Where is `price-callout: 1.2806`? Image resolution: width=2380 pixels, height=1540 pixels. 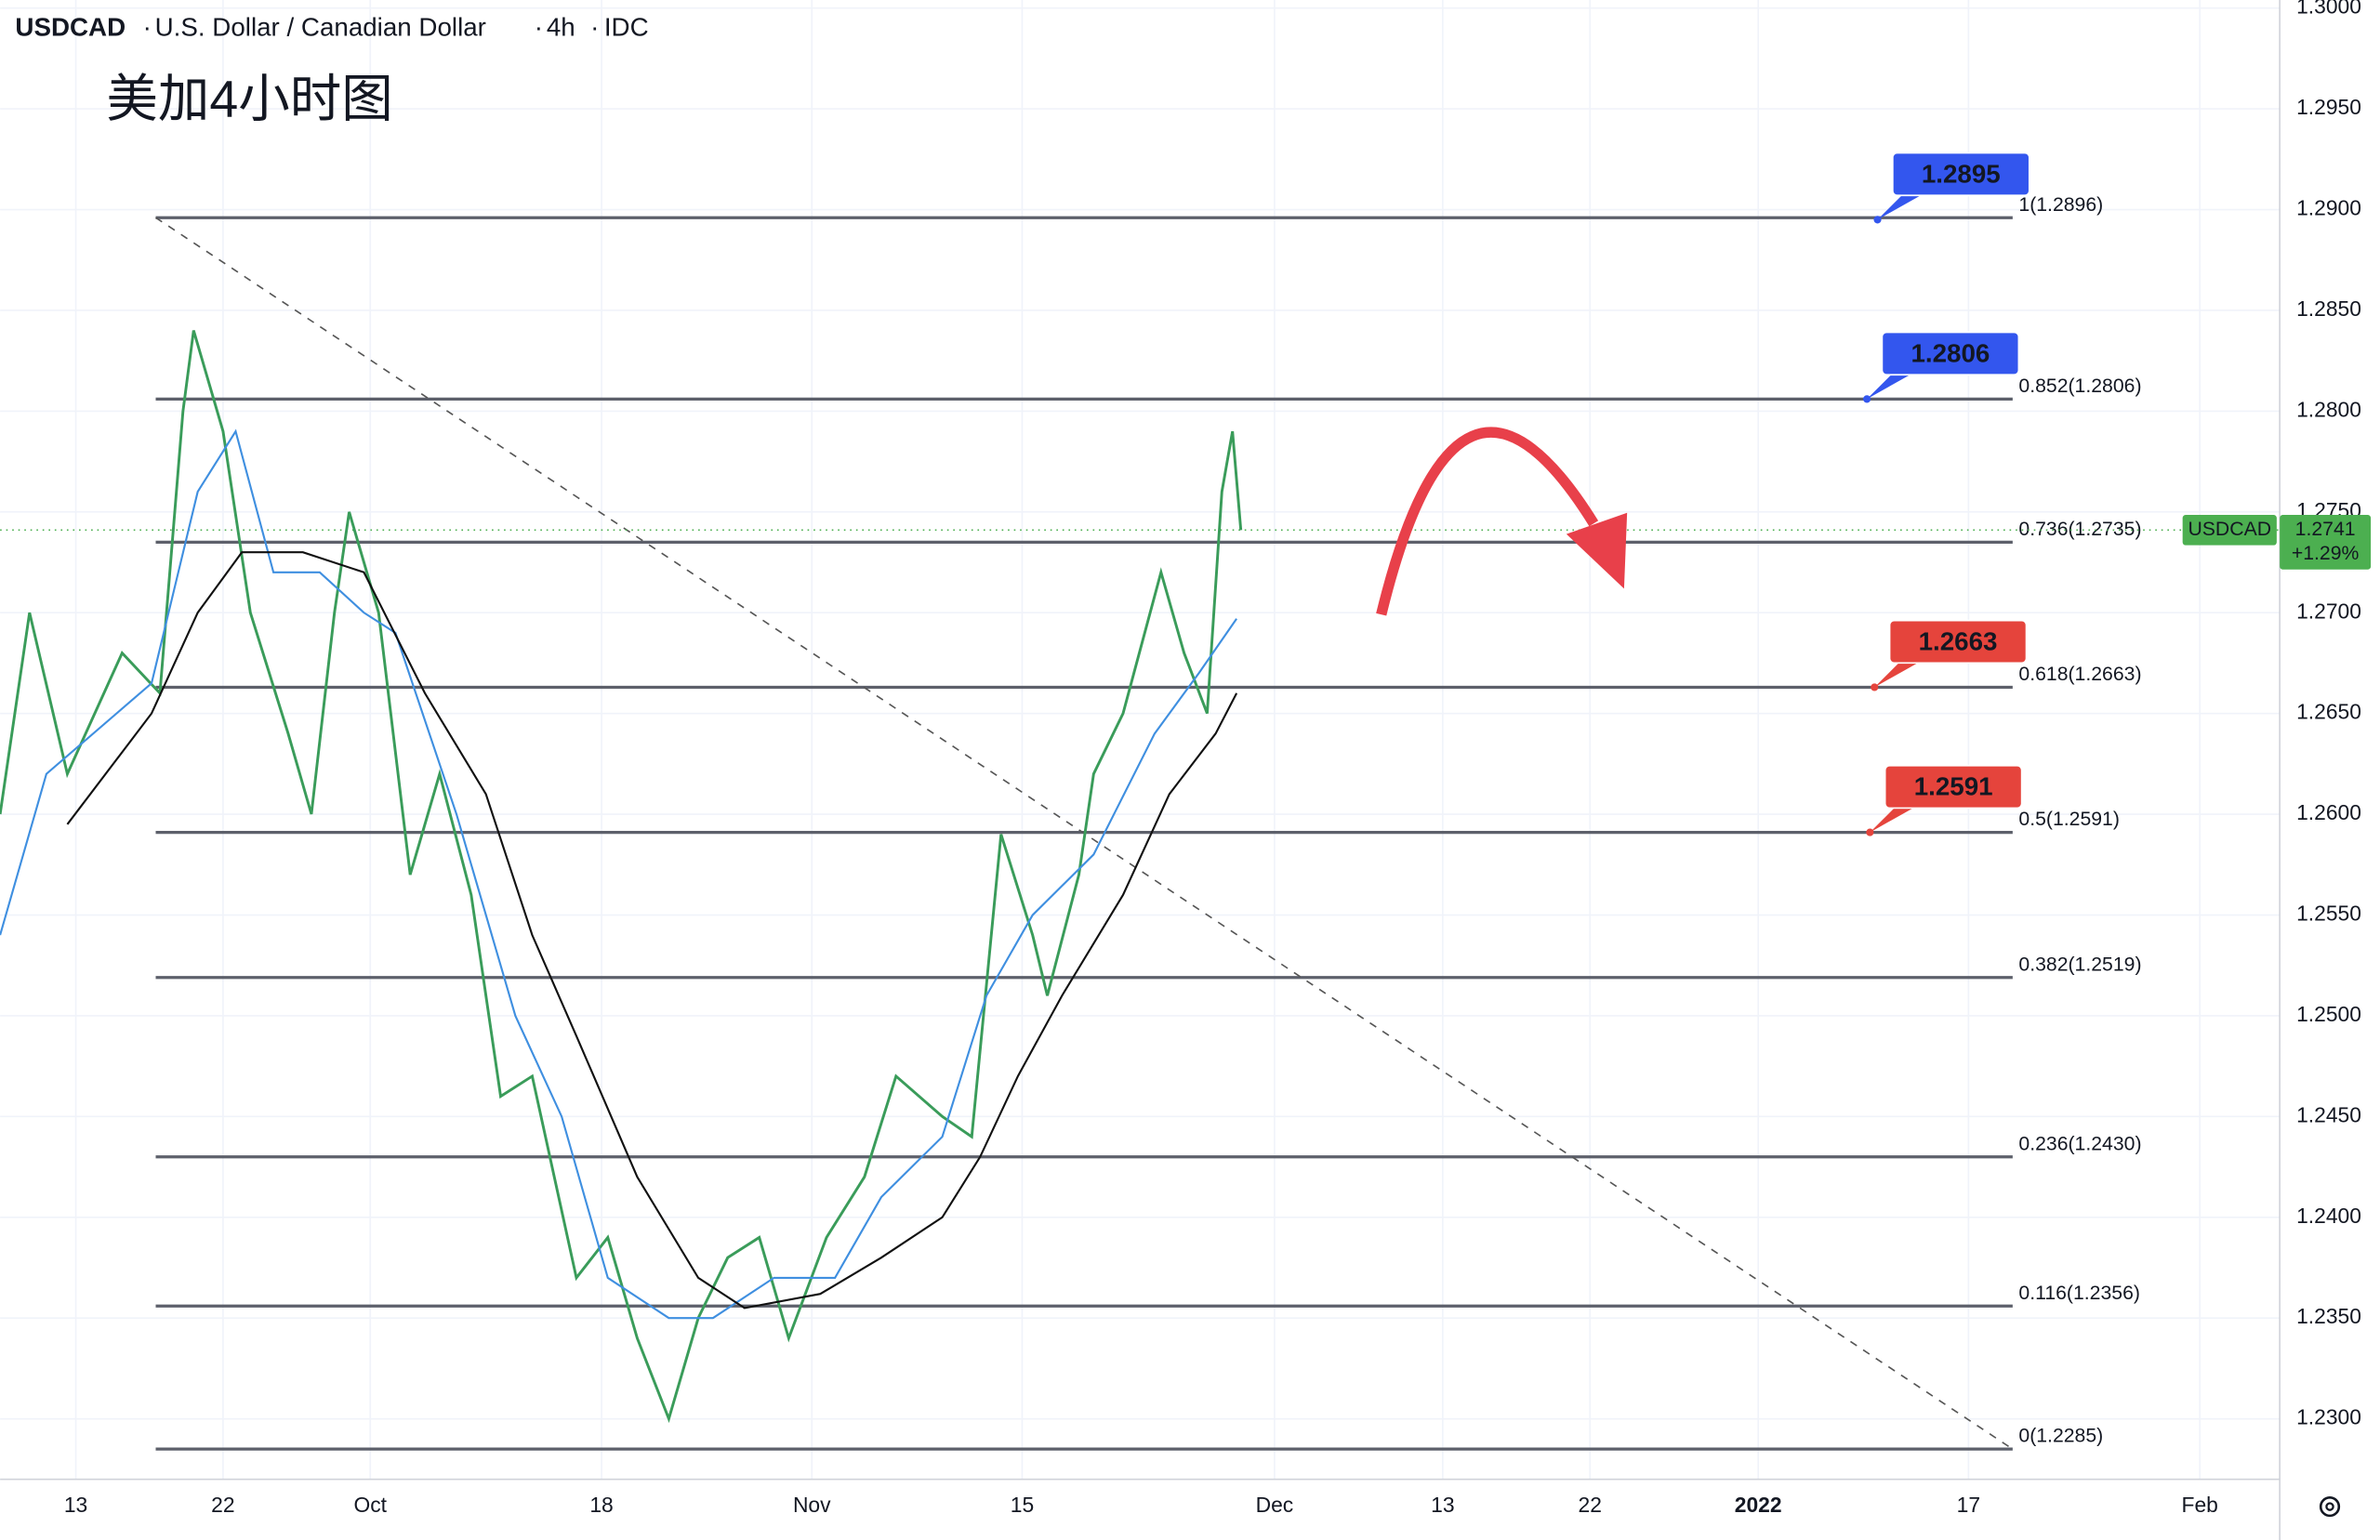
price-callout: 1.2806 is located at coordinates (1941, 367).